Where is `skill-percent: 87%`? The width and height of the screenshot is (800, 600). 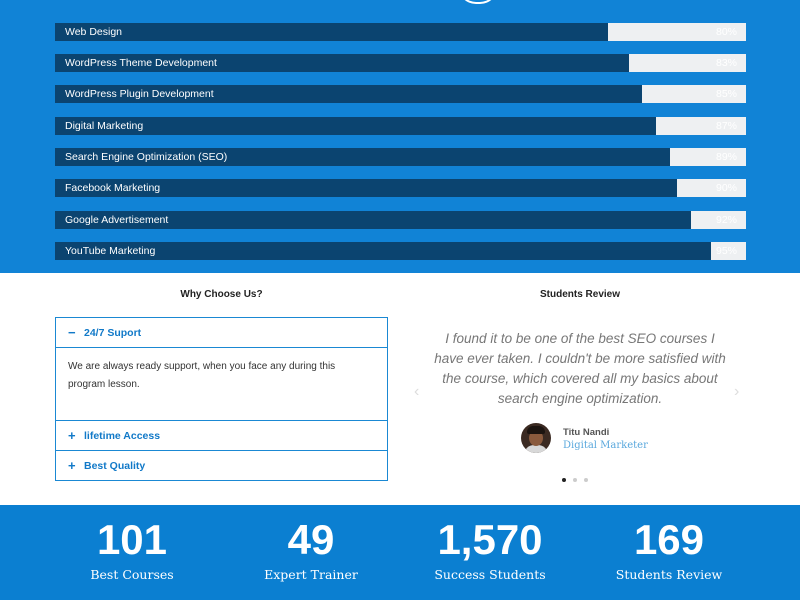 skill-percent: 87% is located at coordinates (726, 126).